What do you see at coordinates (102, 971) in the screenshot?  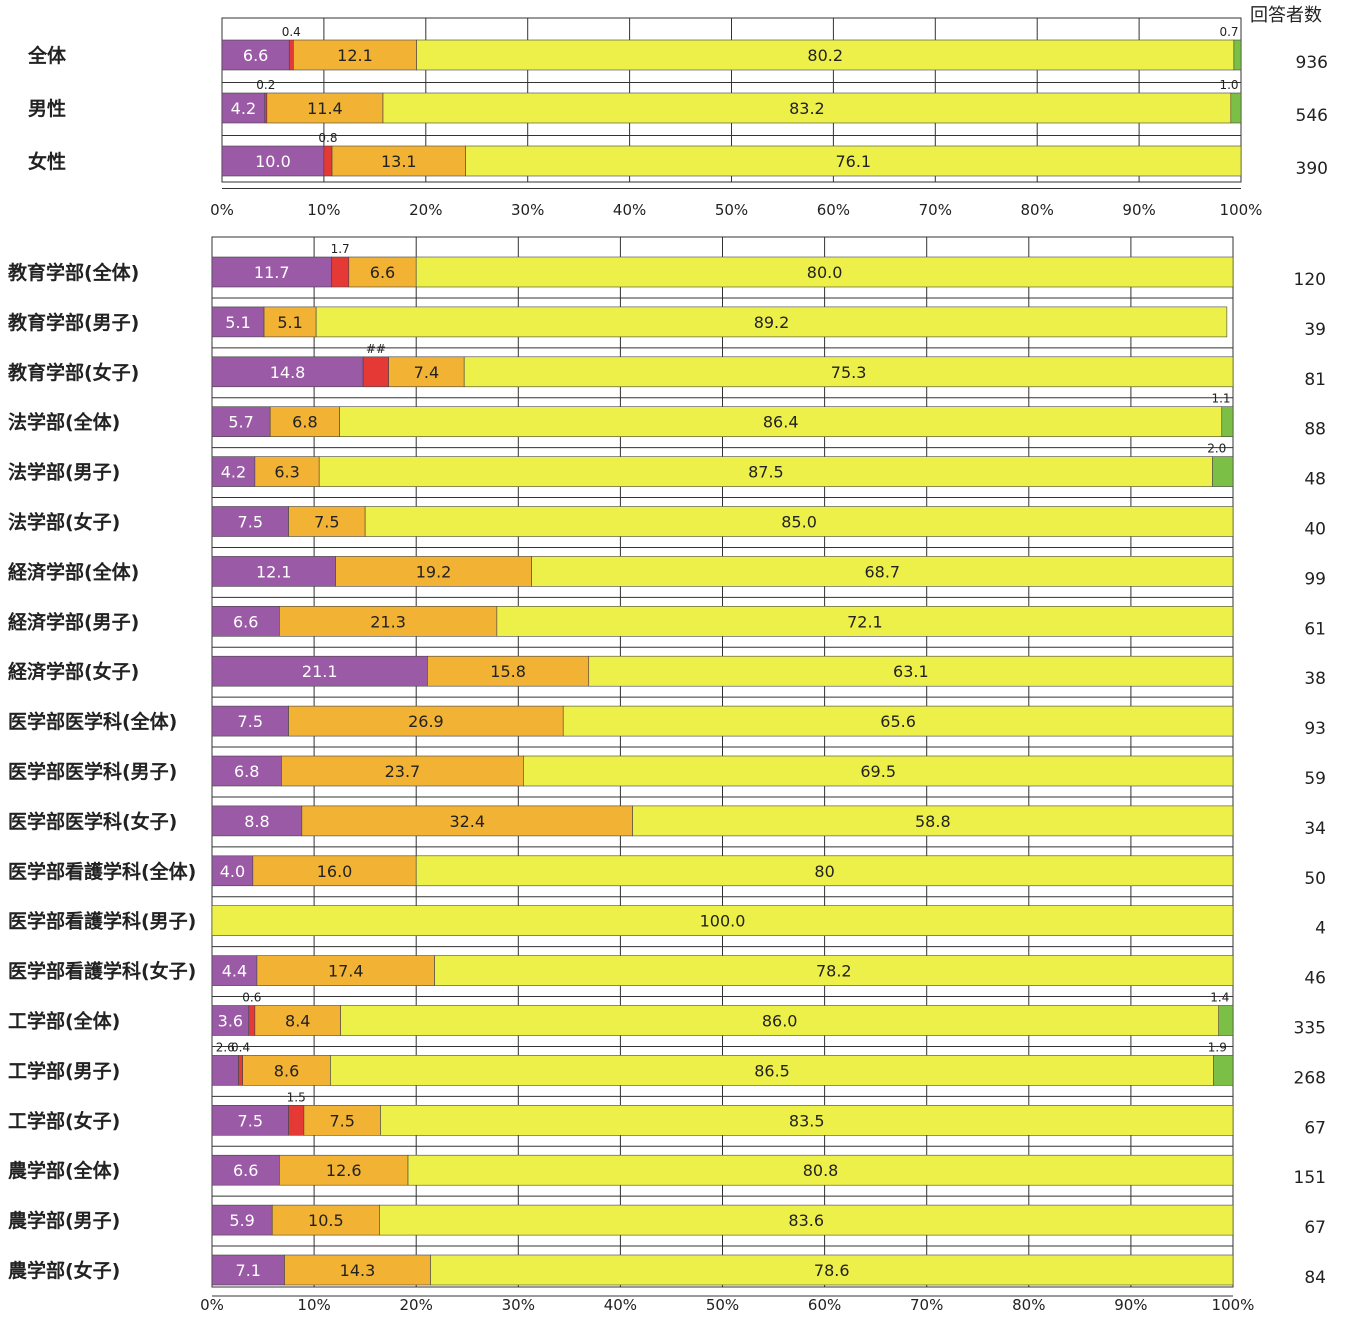 I see `row-label: 医学部看護学科(女子)` at bounding box center [102, 971].